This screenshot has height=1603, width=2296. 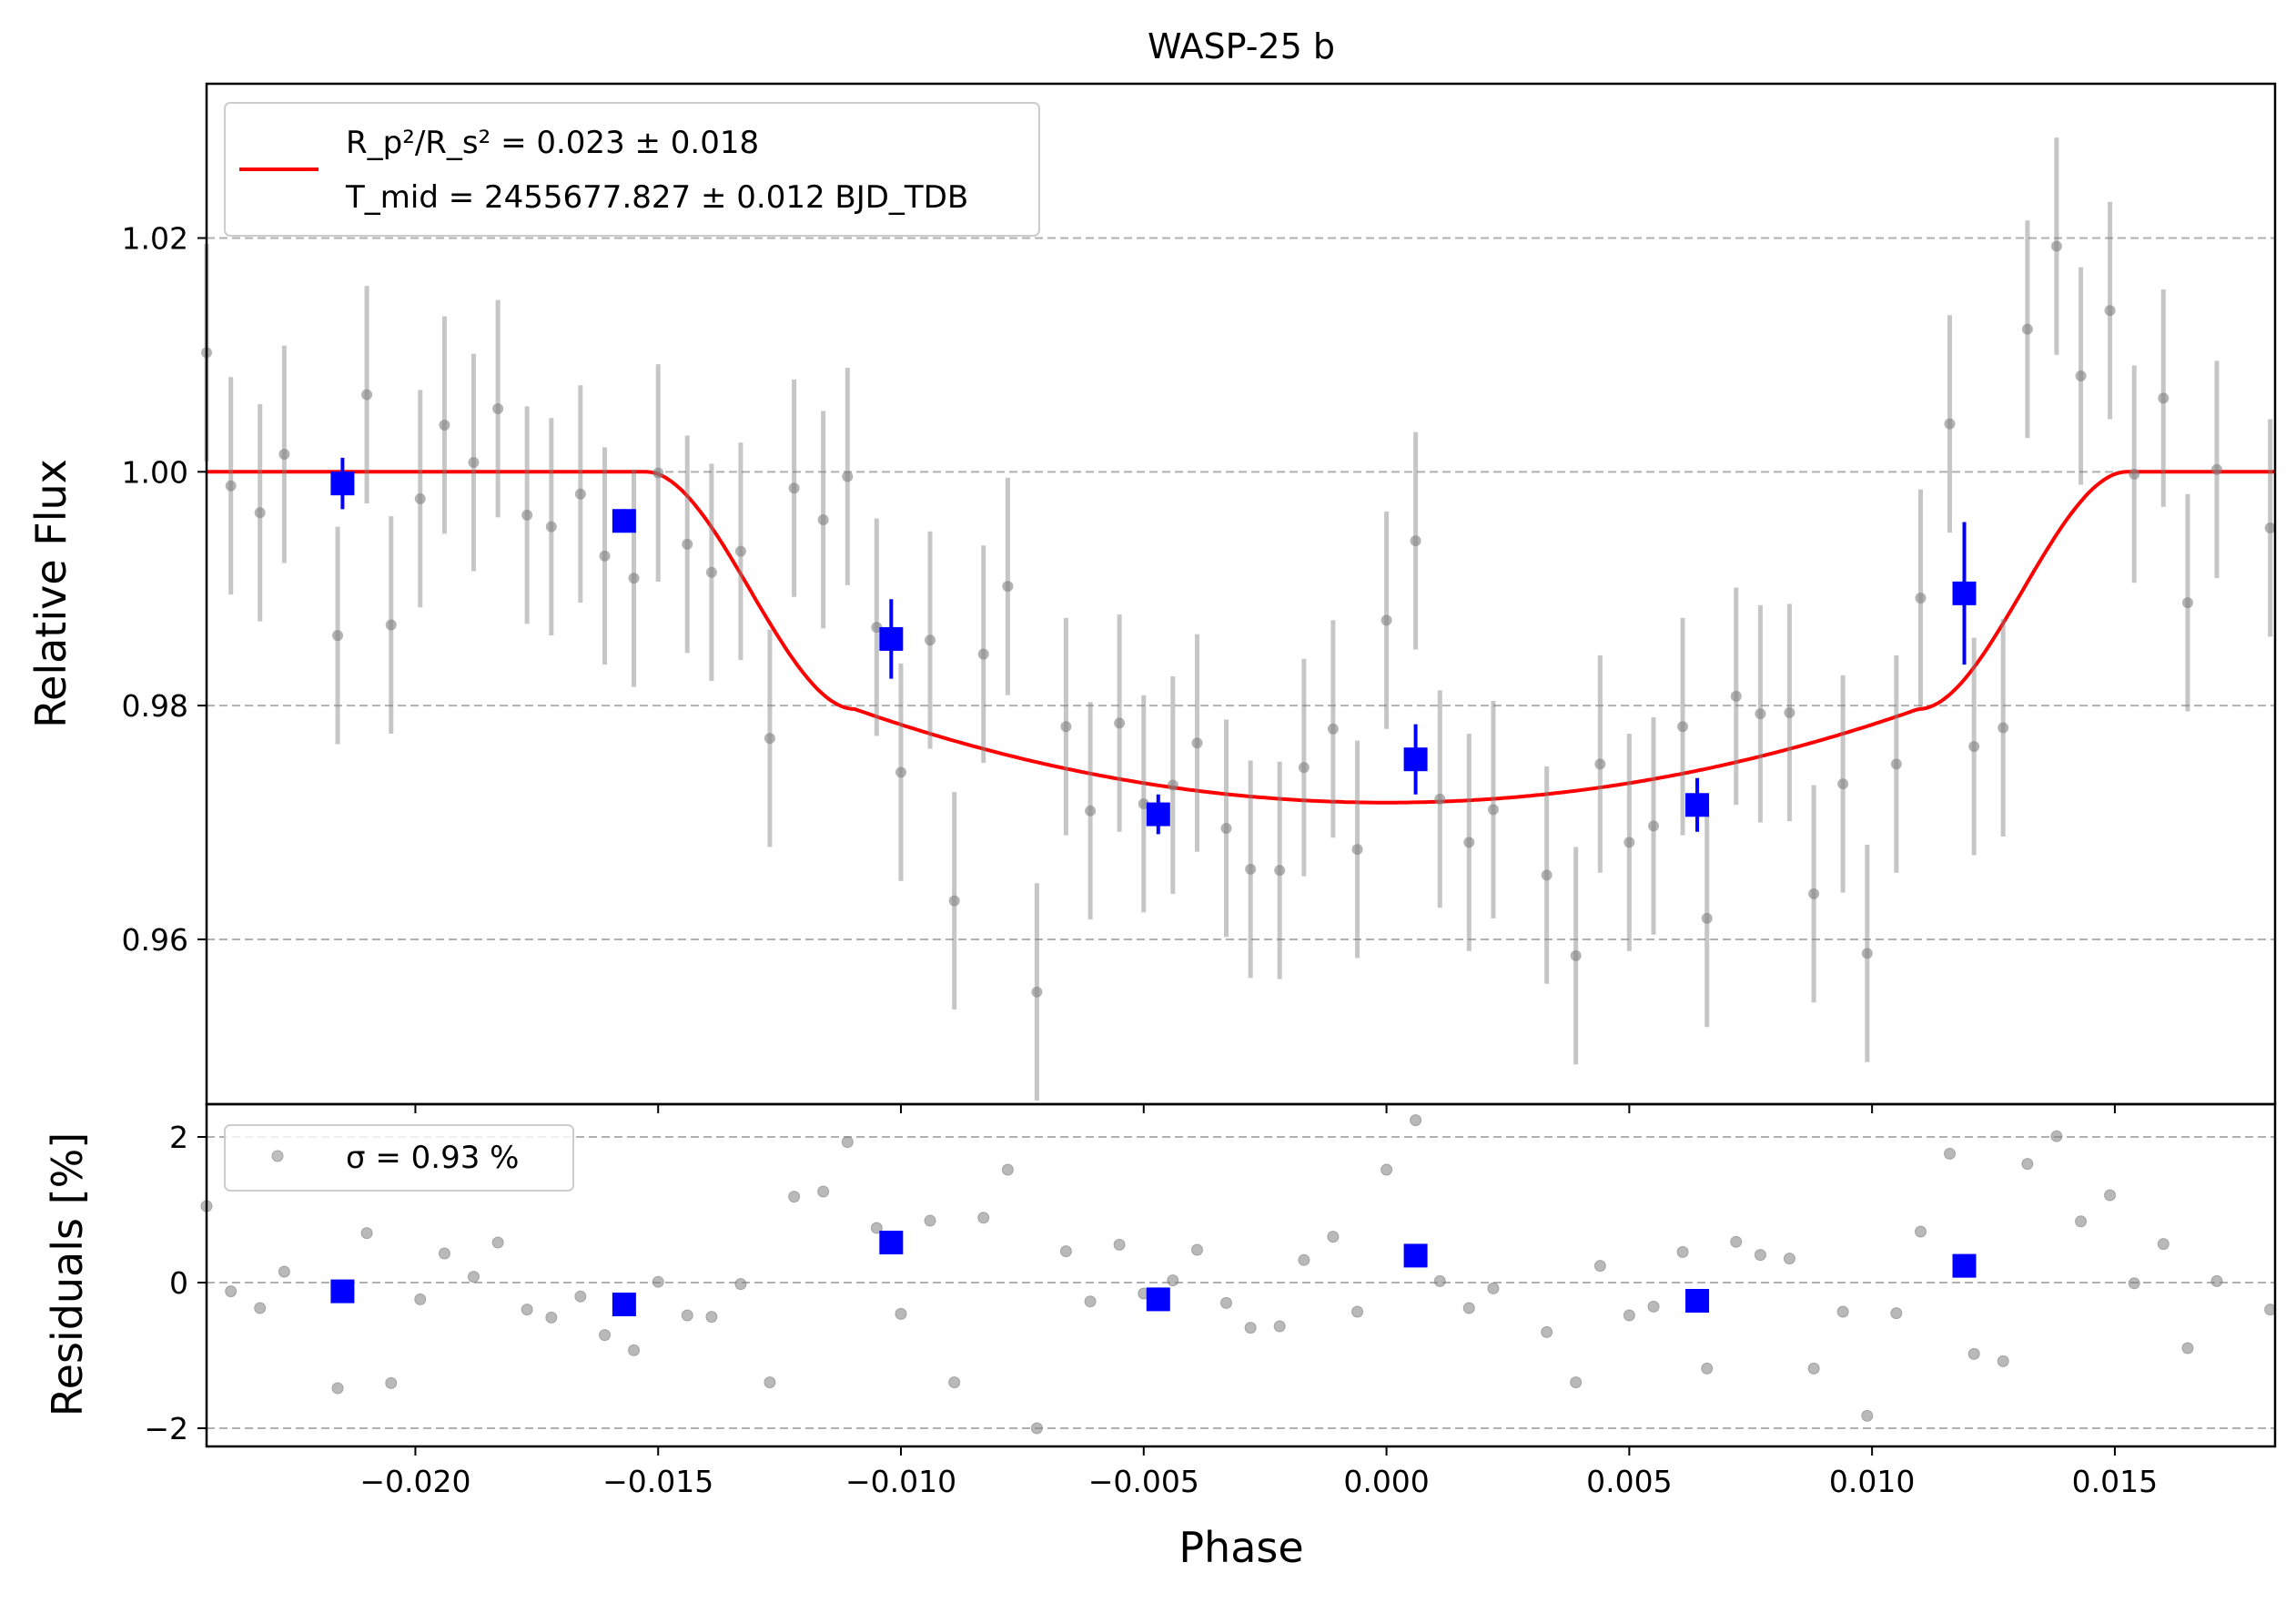 What do you see at coordinates (1386, 1481) in the screenshot?
I see `bottom-x-tick-label: 0.000` at bounding box center [1386, 1481].